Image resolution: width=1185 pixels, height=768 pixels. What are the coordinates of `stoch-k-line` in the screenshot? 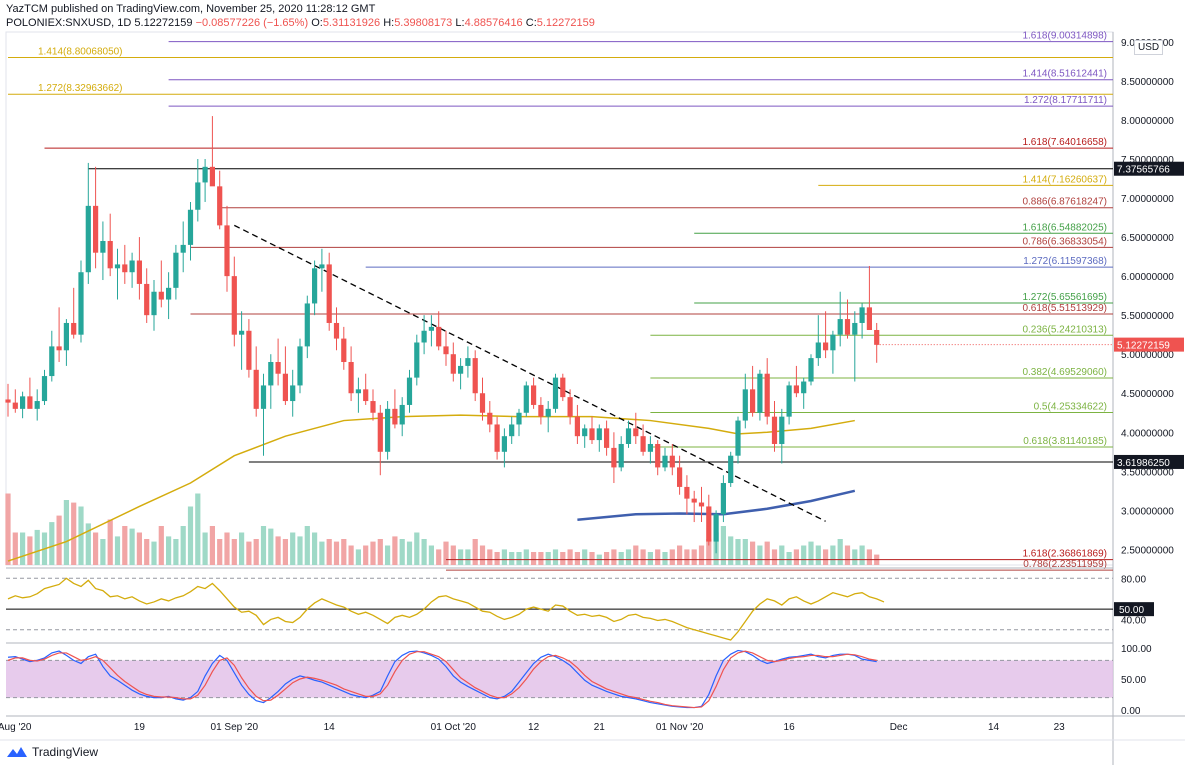 It's located at (442, 679).